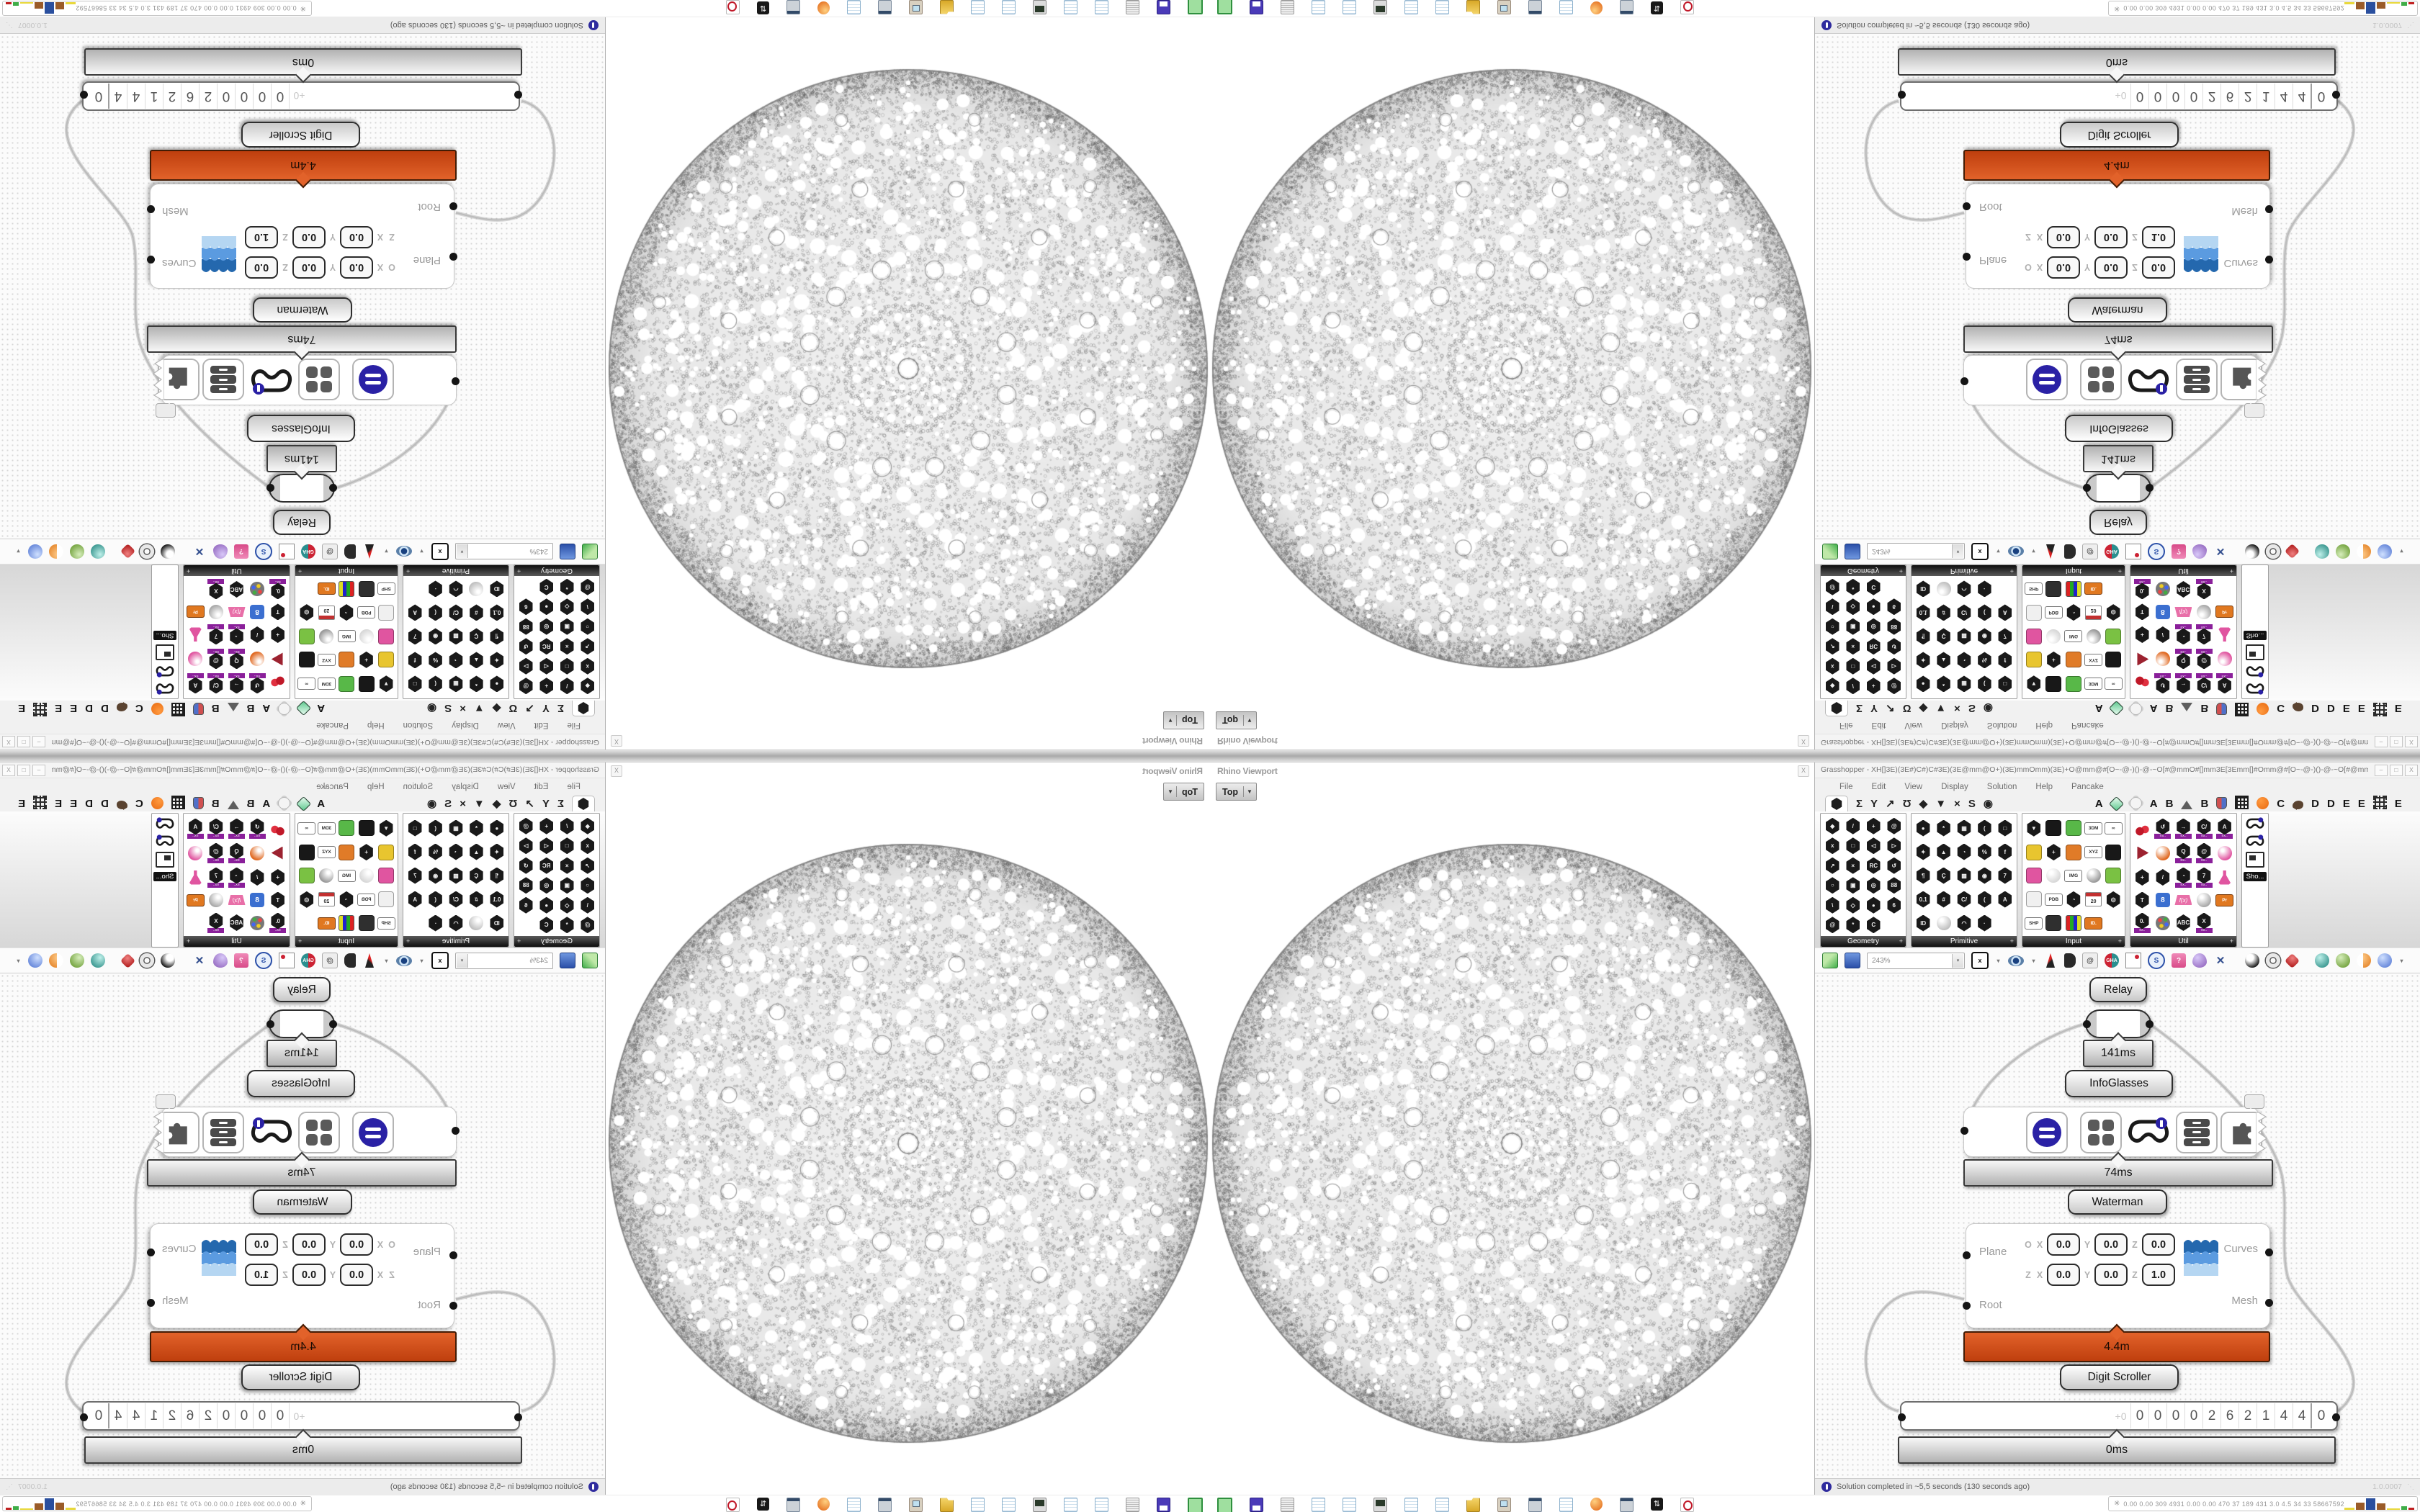  What do you see at coordinates (321, 708) in the screenshot?
I see `plugin-tab-0: A` at bounding box center [321, 708].